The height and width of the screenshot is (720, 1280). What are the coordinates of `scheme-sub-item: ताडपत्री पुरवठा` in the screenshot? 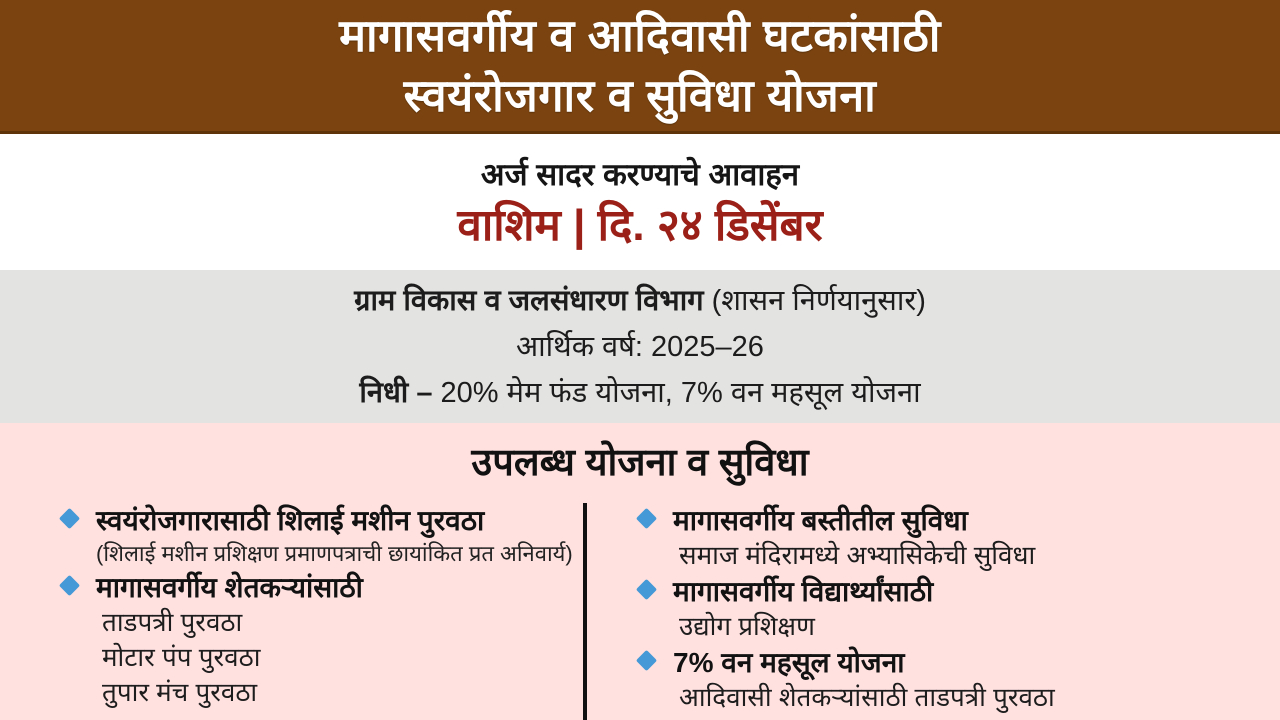 It's located at (172, 622).